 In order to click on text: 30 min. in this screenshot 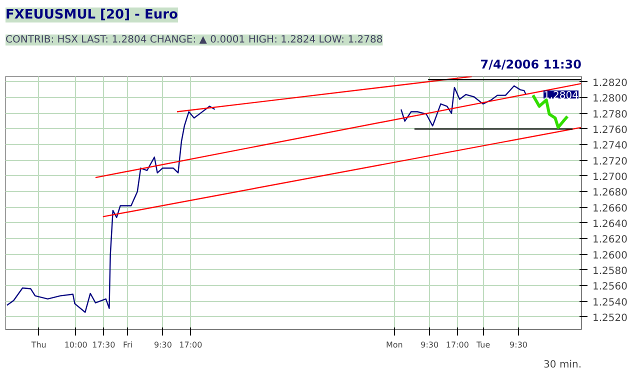, I will do `click(563, 365)`.